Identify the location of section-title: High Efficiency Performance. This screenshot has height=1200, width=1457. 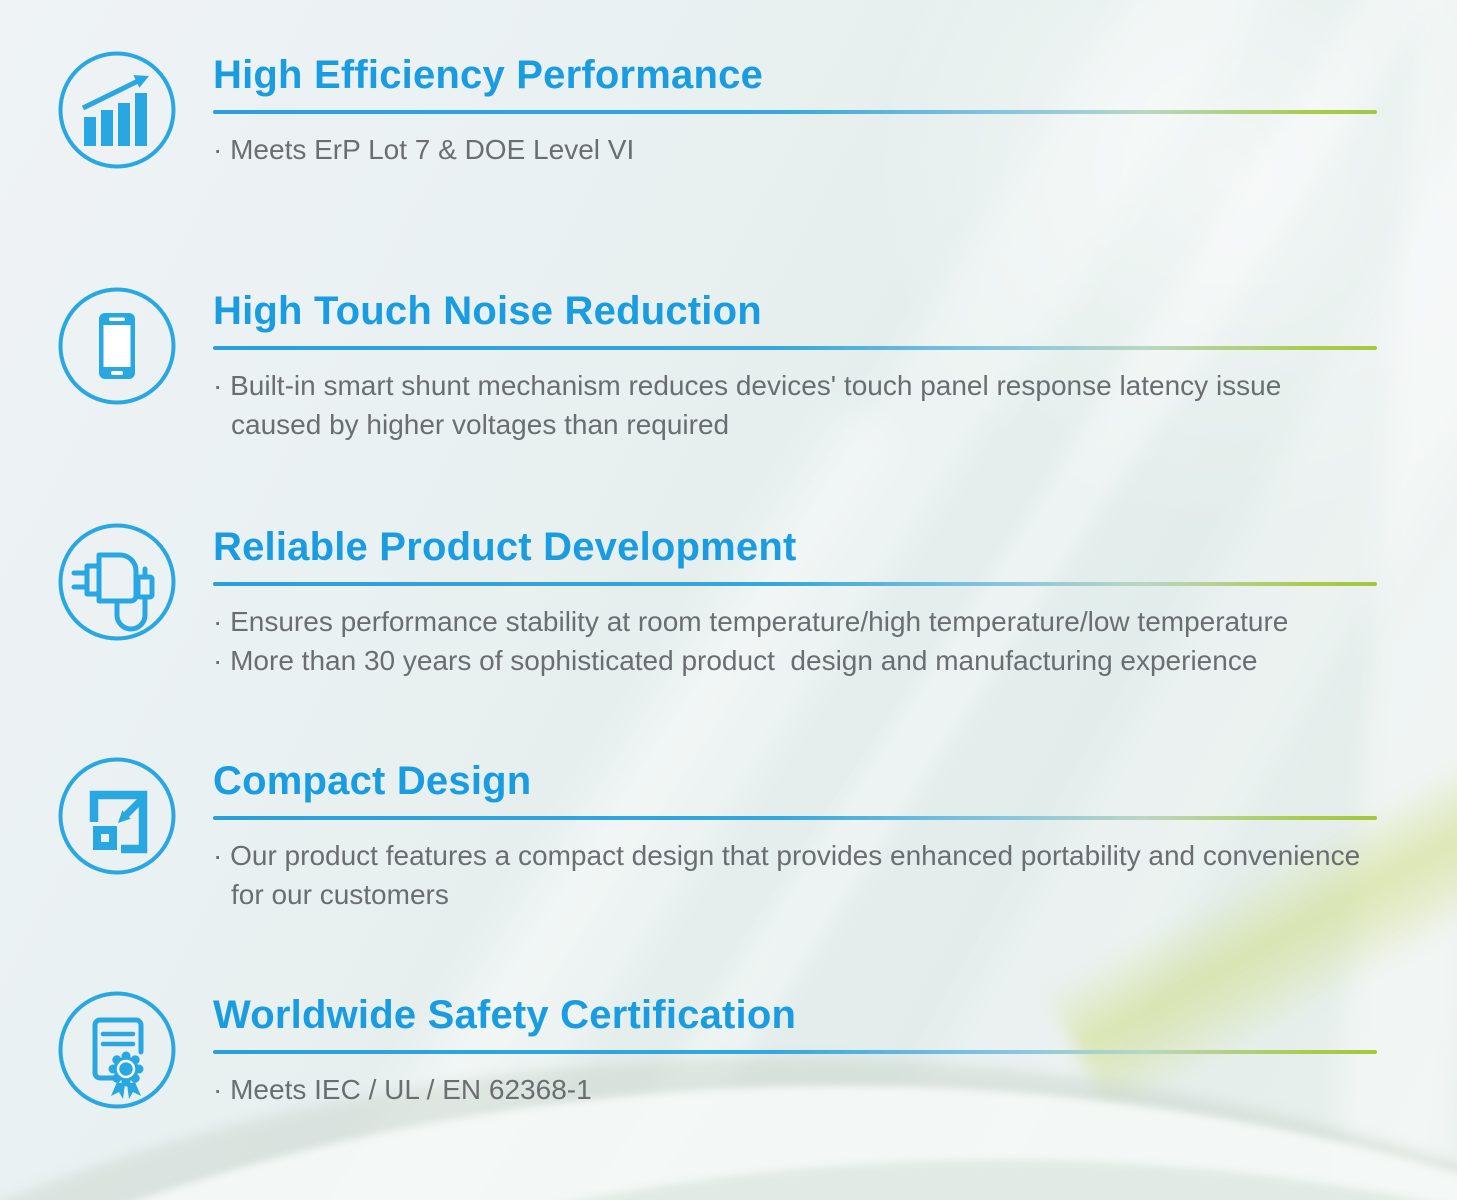
(488, 75).